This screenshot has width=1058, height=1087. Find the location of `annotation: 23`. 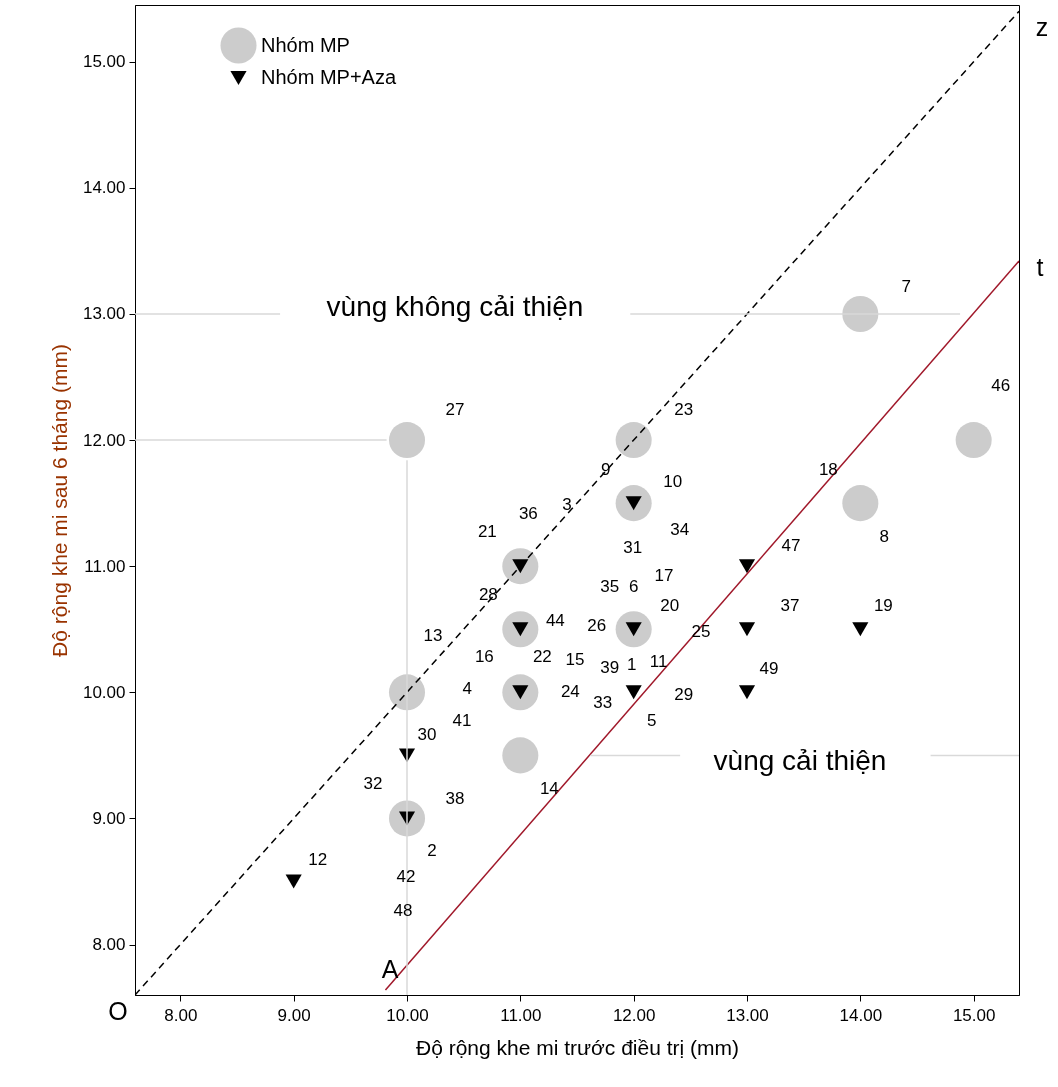

annotation: 23 is located at coordinates (684, 410).